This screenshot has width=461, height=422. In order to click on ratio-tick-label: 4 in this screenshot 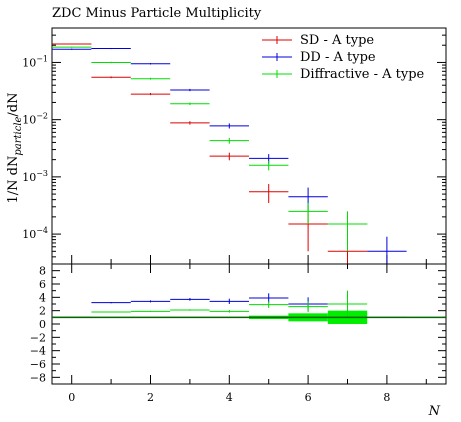, I will do `click(42, 297)`.